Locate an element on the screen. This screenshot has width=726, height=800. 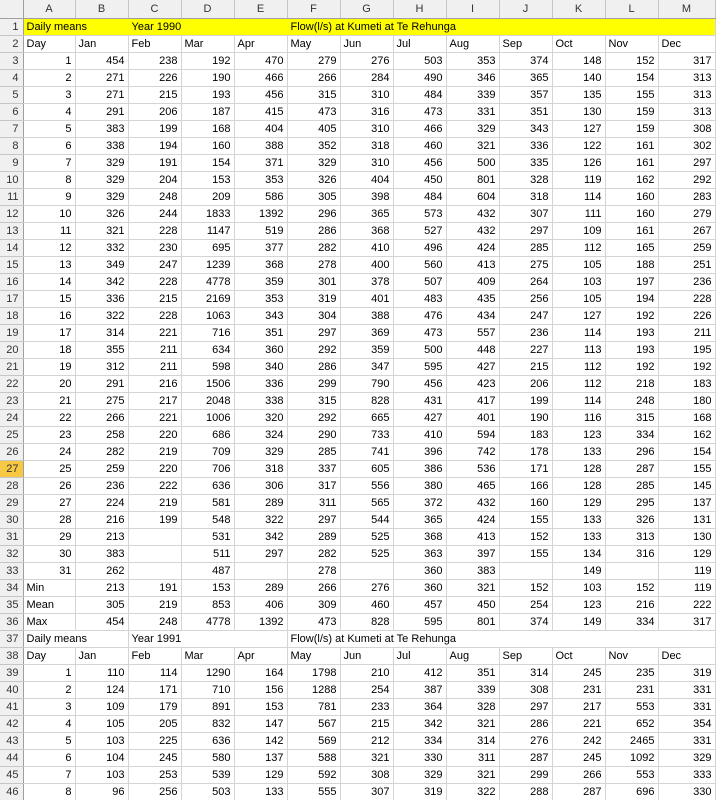
cell-l46: 696 is located at coordinates (632, 791).